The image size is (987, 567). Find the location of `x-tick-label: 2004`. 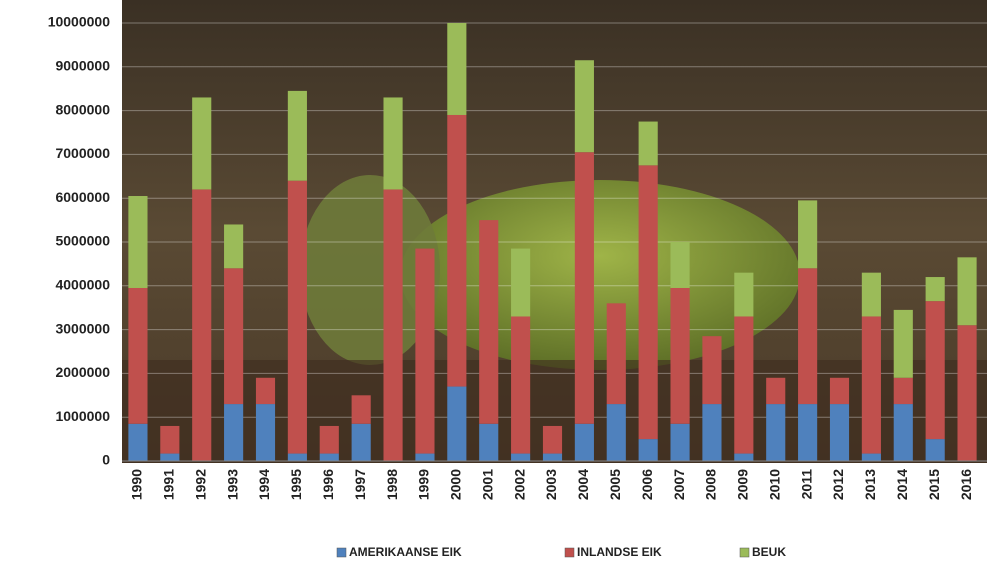

x-tick-label: 2004 is located at coordinates (583, 484).